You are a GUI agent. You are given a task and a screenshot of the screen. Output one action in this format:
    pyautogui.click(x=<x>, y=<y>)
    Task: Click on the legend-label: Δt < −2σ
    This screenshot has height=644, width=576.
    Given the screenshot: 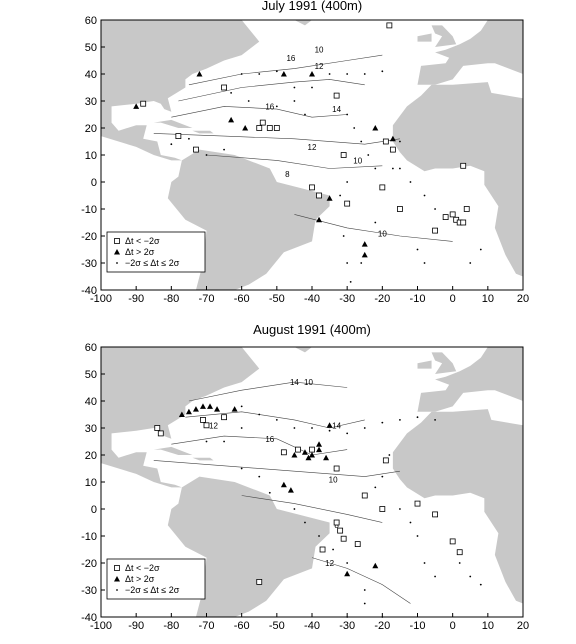 What is the action you would take?
    pyautogui.click(x=142, y=568)
    